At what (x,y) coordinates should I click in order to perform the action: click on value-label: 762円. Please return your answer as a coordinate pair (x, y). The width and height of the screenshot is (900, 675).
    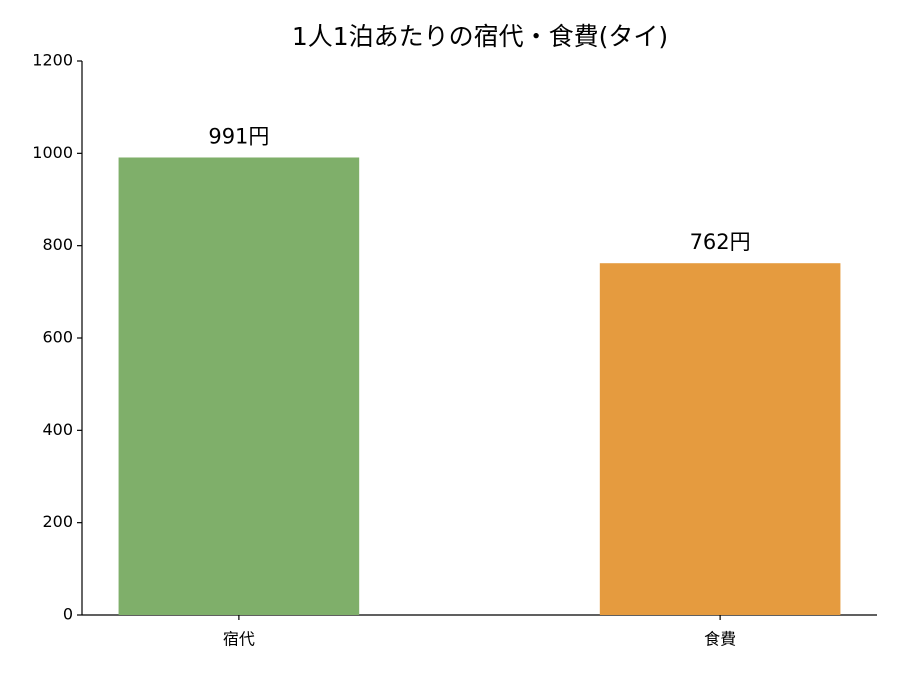
    Looking at the image, I should click on (720, 242).